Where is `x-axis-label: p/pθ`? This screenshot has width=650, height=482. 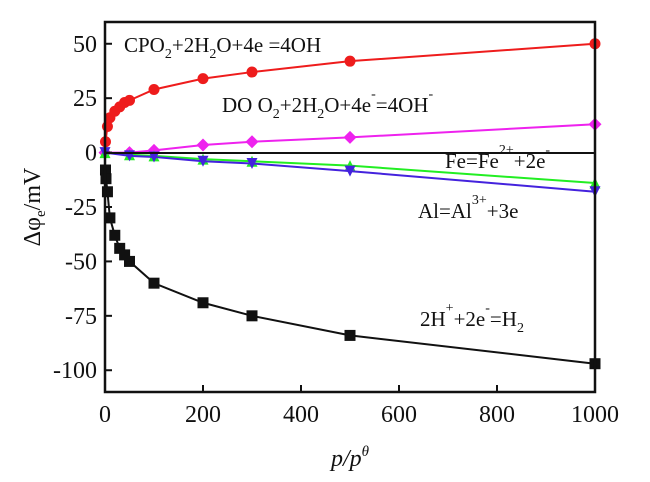 x-axis-label: p/pθ is located at coordinates (349, 458).